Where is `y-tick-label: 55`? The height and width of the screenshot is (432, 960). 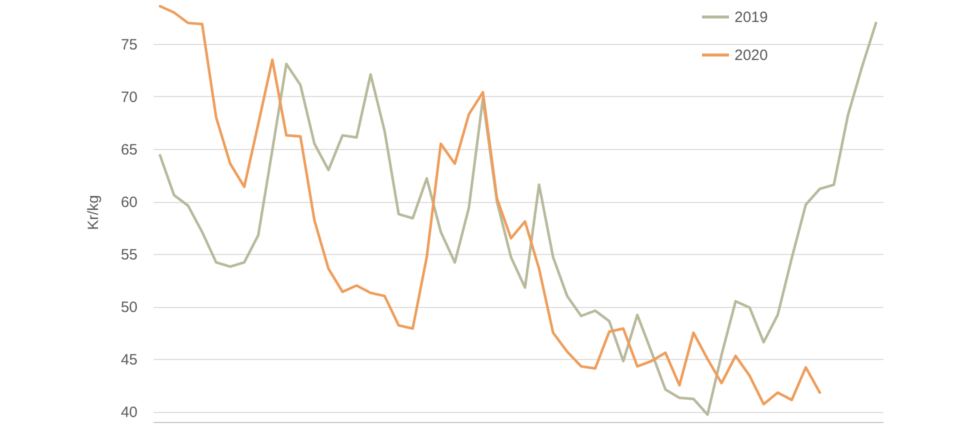
y-tick-label: 55 is located at coordinates (129, 255).